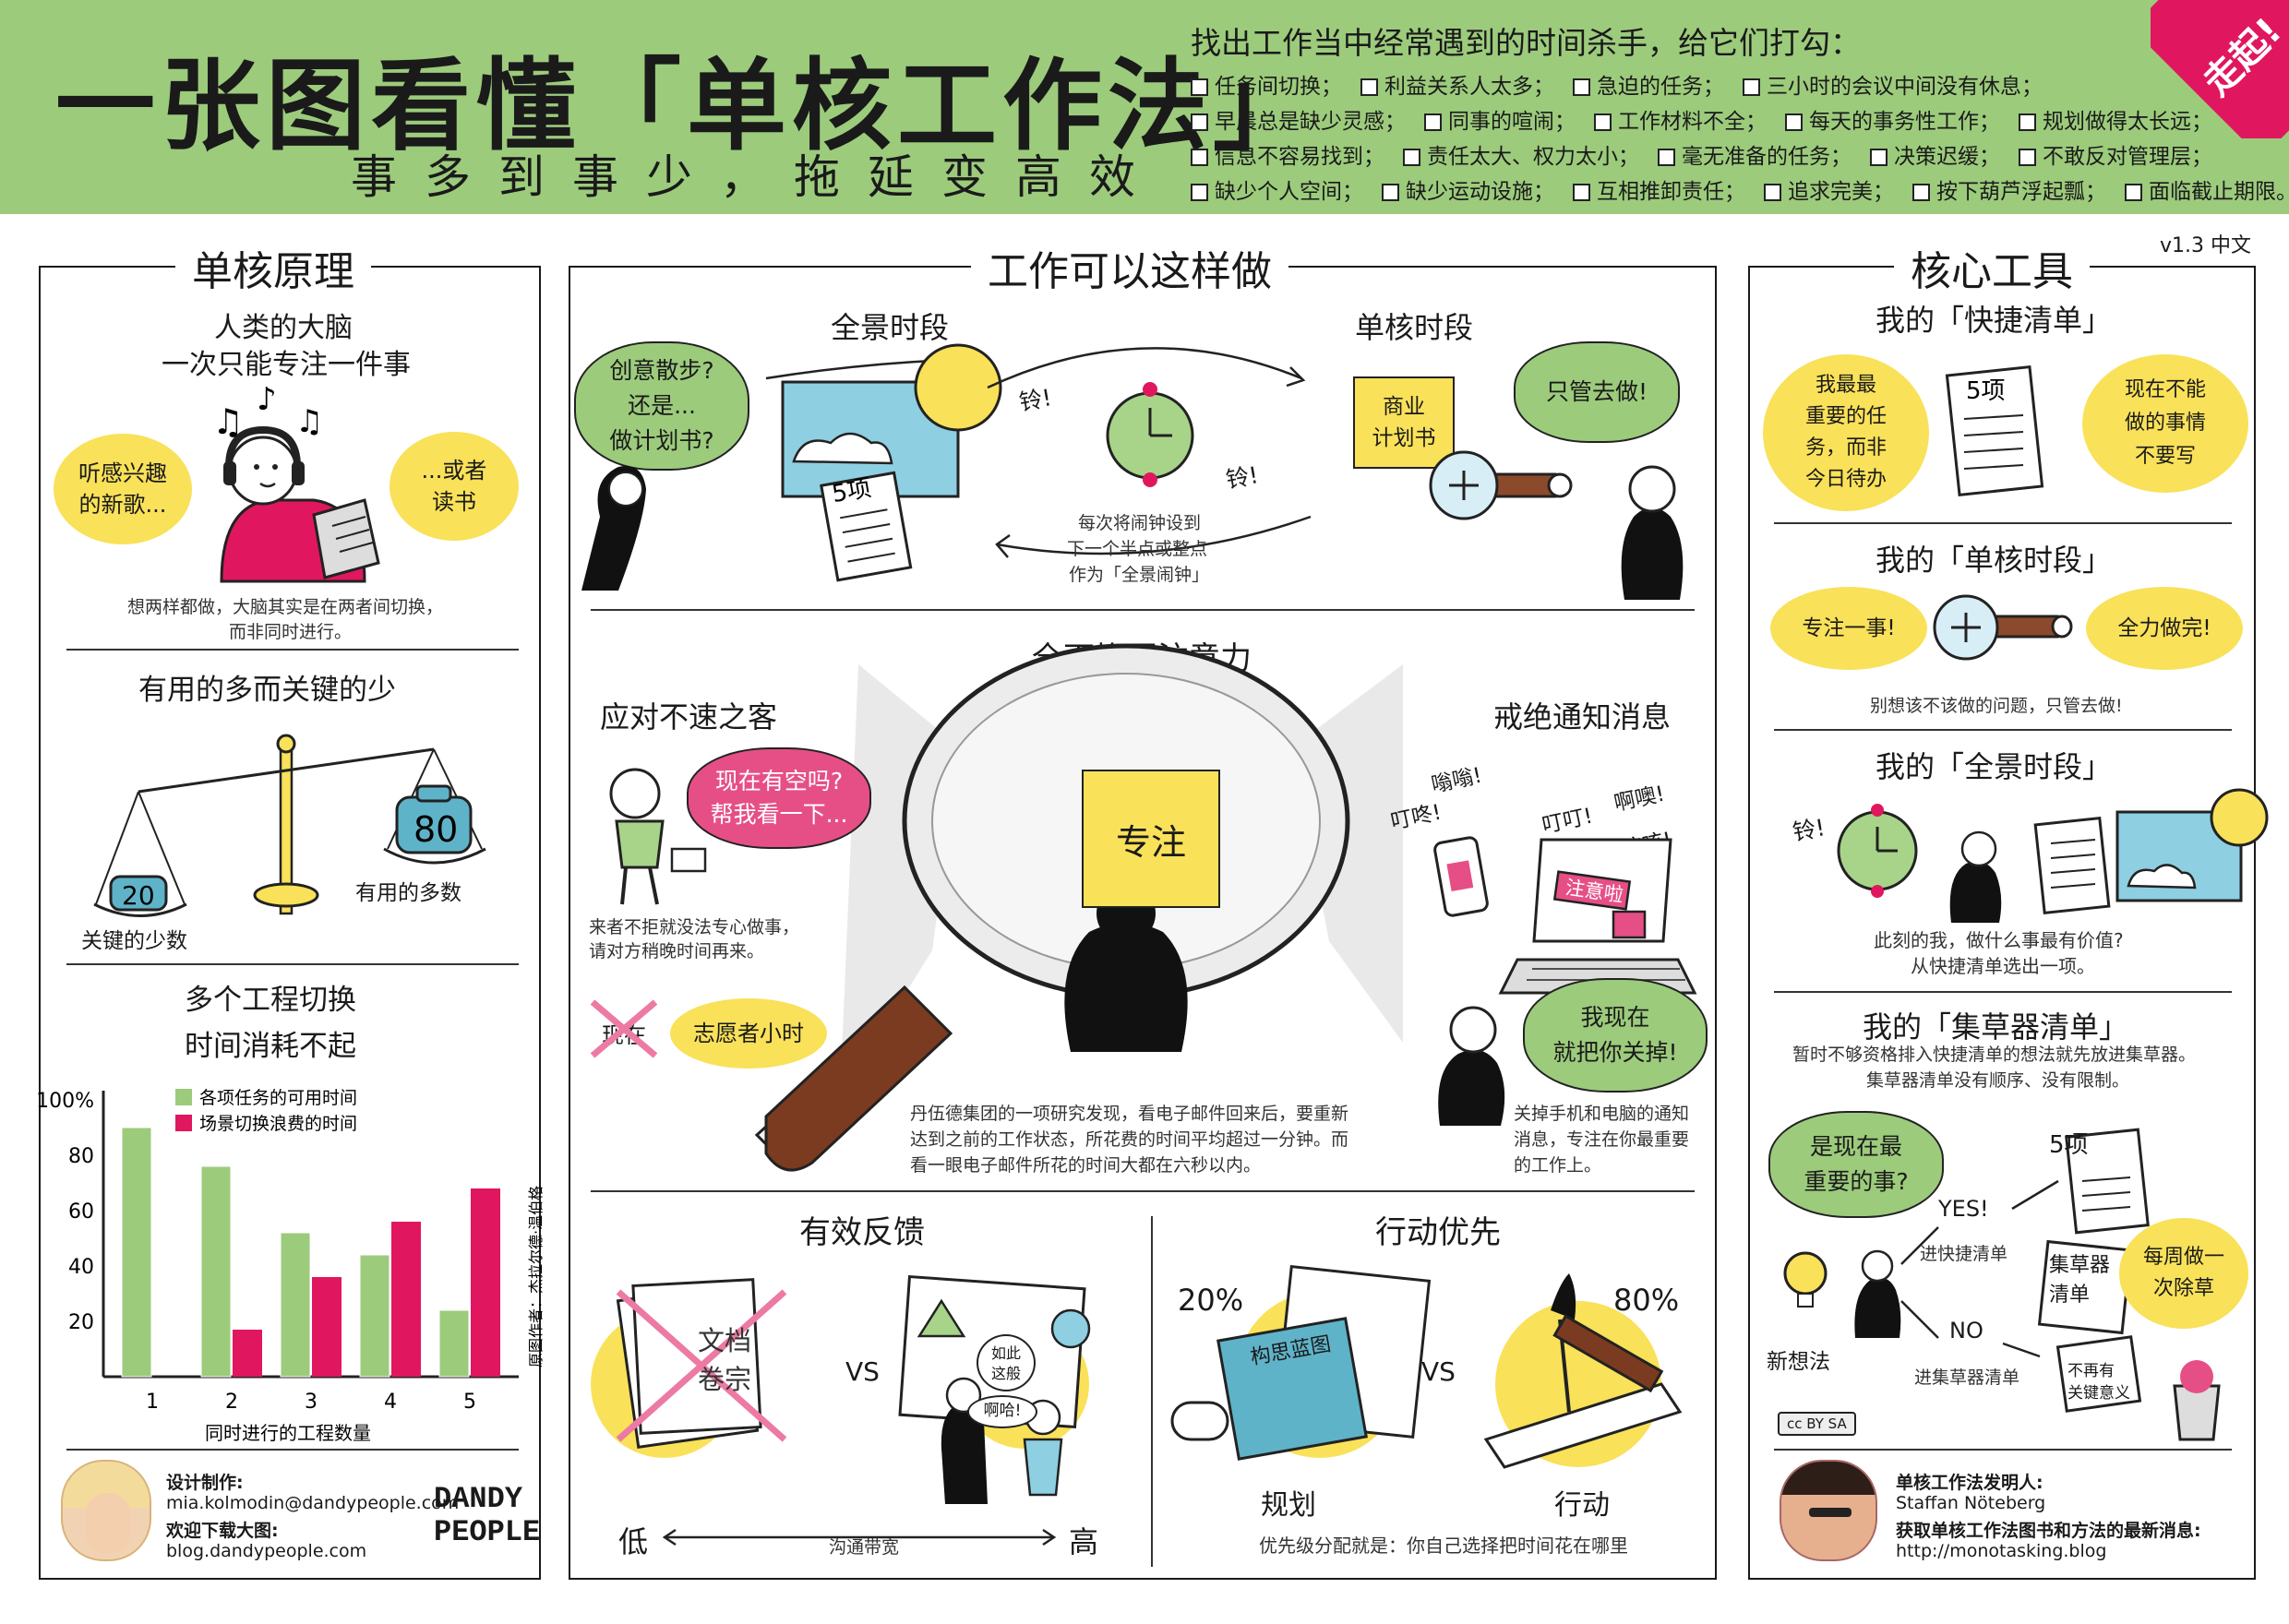 Image resolution: width=2289 pixels, height=1624 pixels. What do you see at coordinates (677, 951) in the screenshot?
I see `guest-text-2: 请对方稍晚时间再来。` at bounding box center [677, 951].